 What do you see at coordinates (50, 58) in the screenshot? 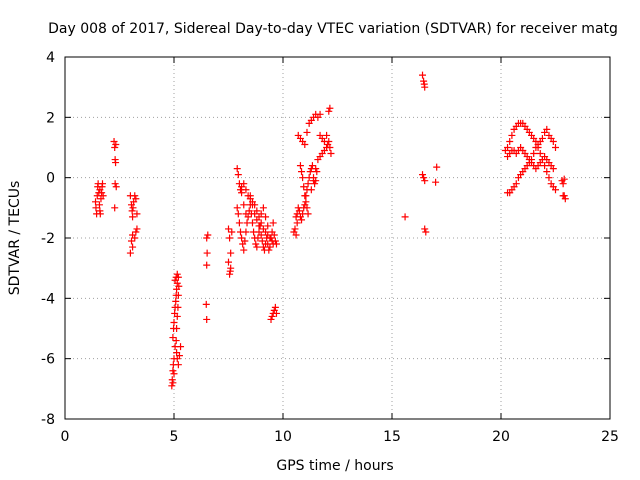
I see `y-tick-label: 4` at bounding box center [50, 58].